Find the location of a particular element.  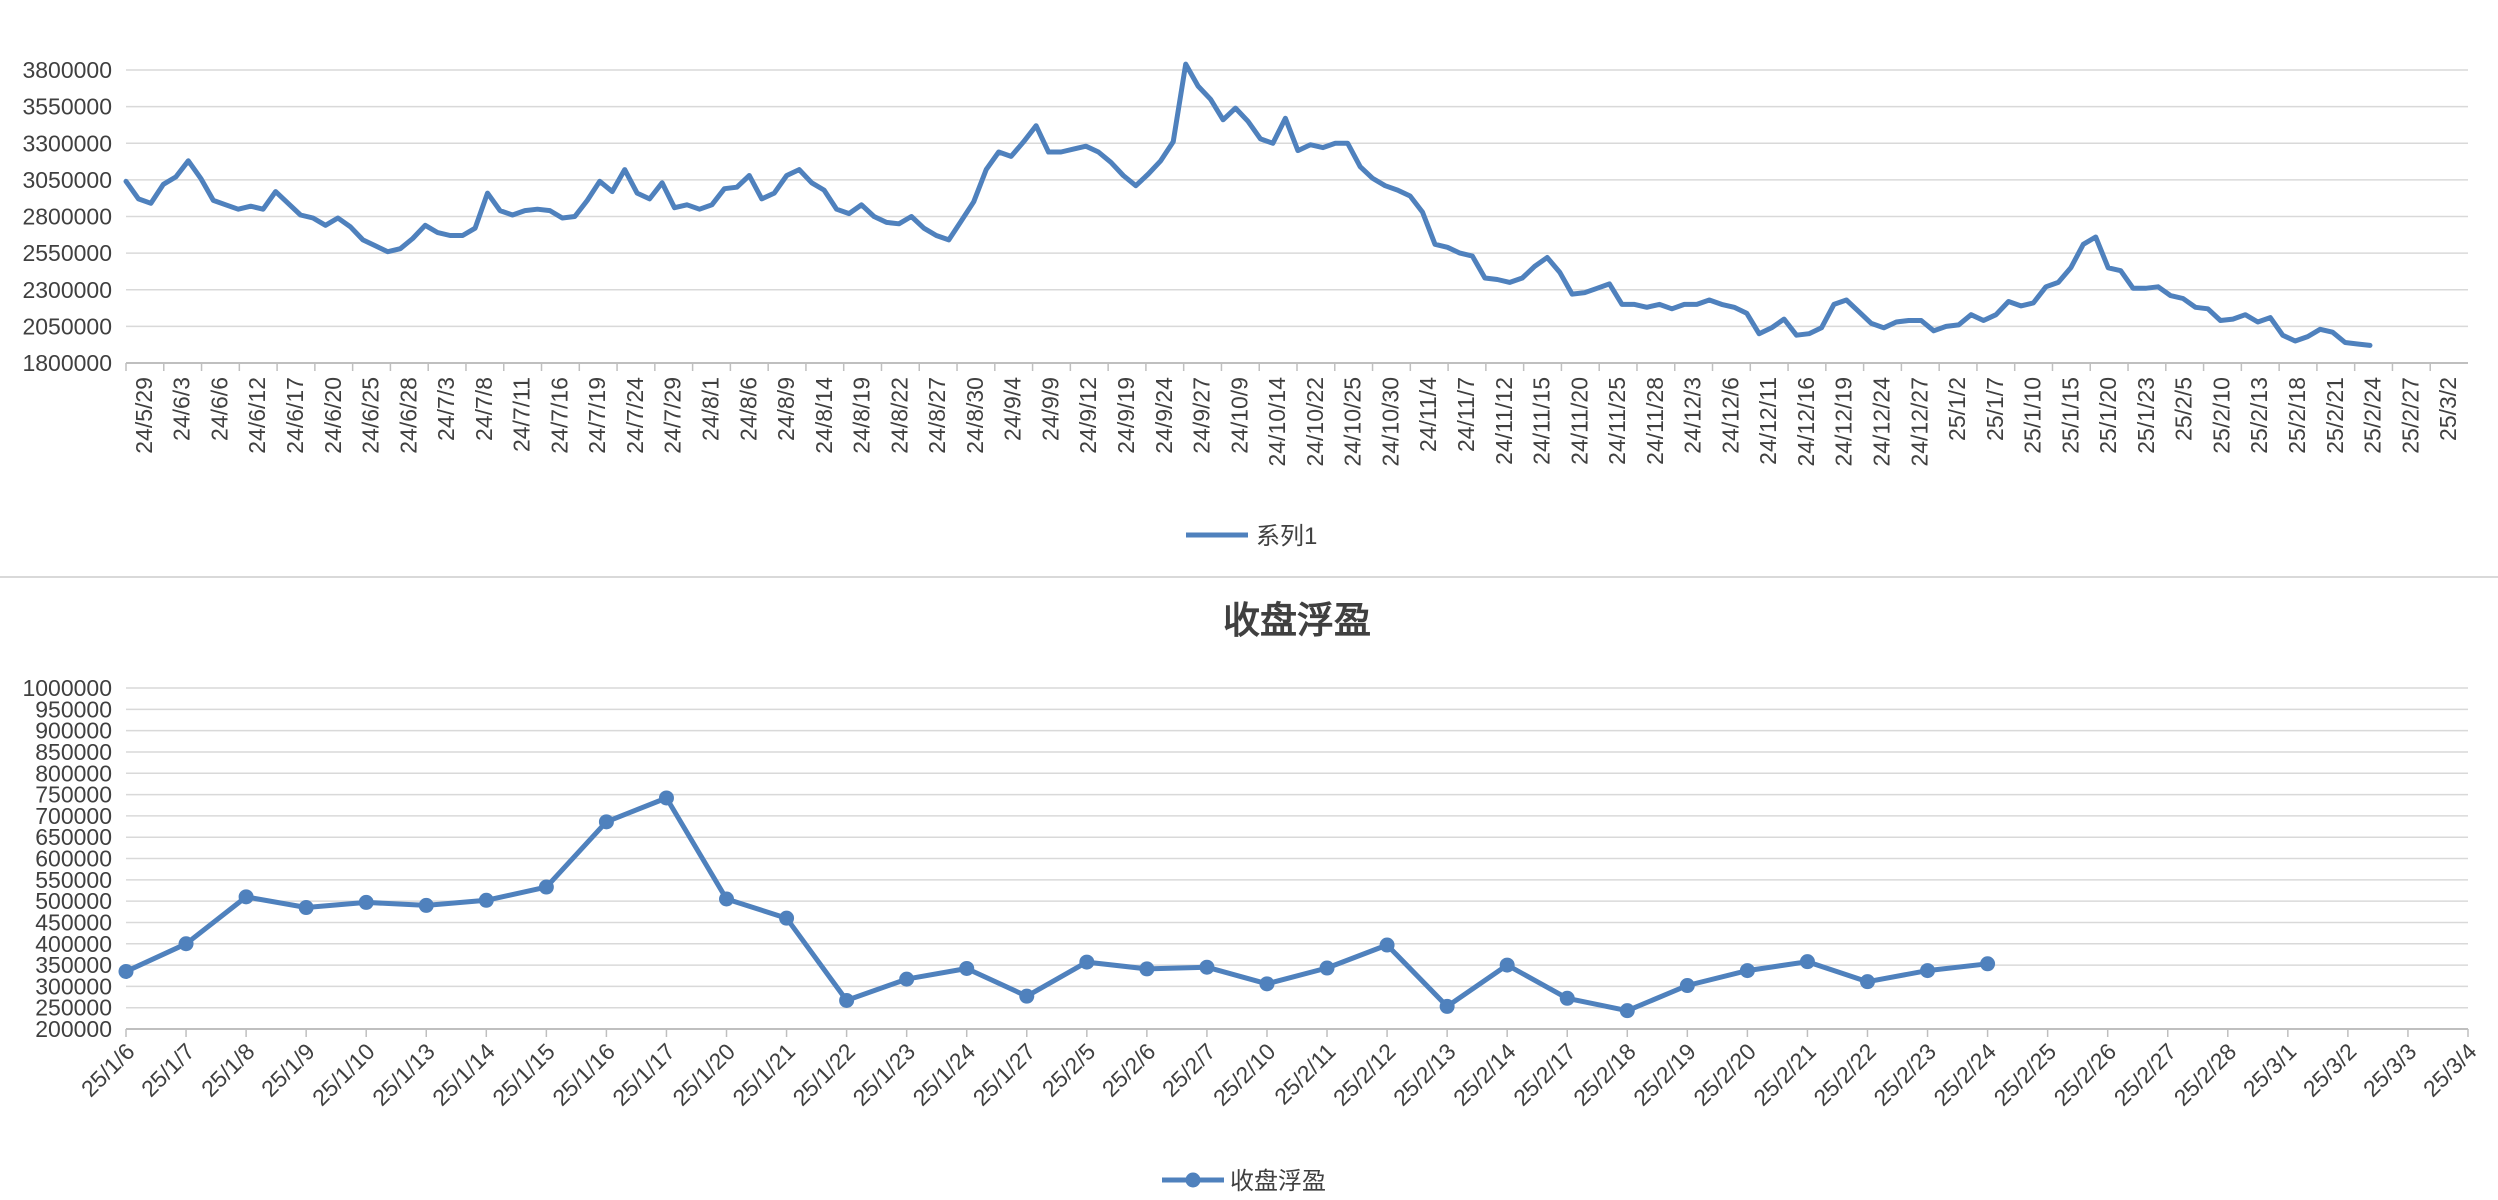

x-tick-label: 25/2/22 is located at coordinates (1844, 1074).